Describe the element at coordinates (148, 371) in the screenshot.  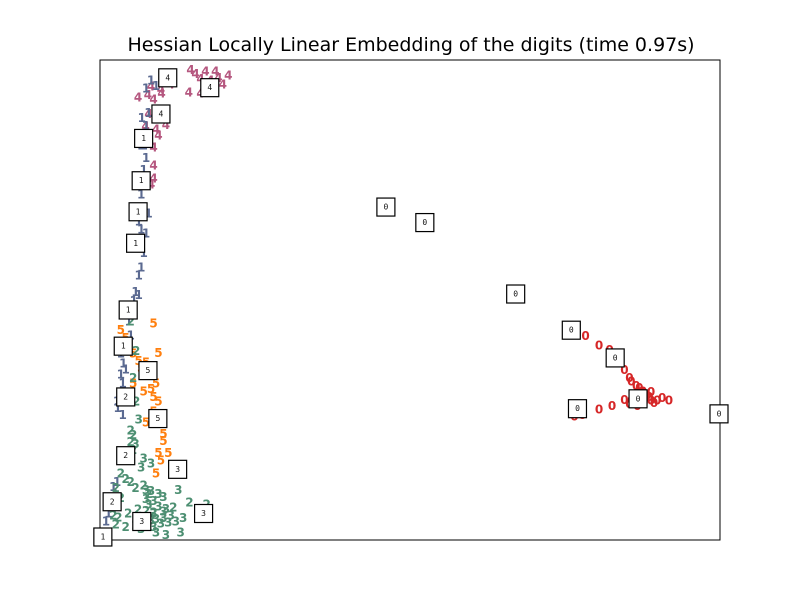
I see `digit-thumbnail-5: 5` at that location.